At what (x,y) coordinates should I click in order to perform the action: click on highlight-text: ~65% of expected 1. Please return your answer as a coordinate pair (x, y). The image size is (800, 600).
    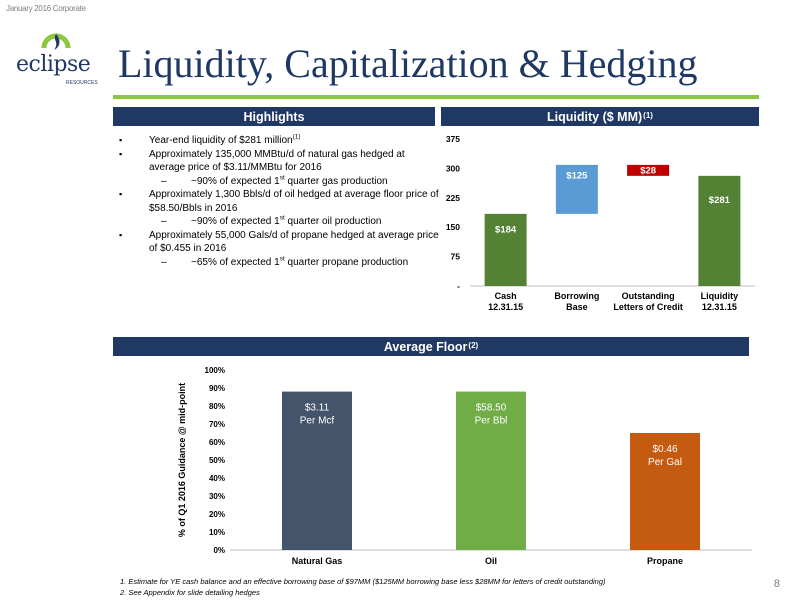
    Looking at the image, I should click on (235, 262).